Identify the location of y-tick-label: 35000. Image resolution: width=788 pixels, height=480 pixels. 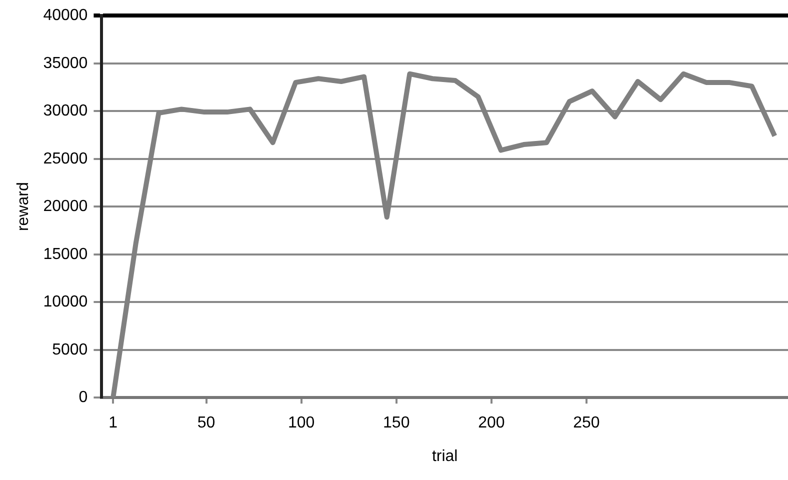
(65, 63).